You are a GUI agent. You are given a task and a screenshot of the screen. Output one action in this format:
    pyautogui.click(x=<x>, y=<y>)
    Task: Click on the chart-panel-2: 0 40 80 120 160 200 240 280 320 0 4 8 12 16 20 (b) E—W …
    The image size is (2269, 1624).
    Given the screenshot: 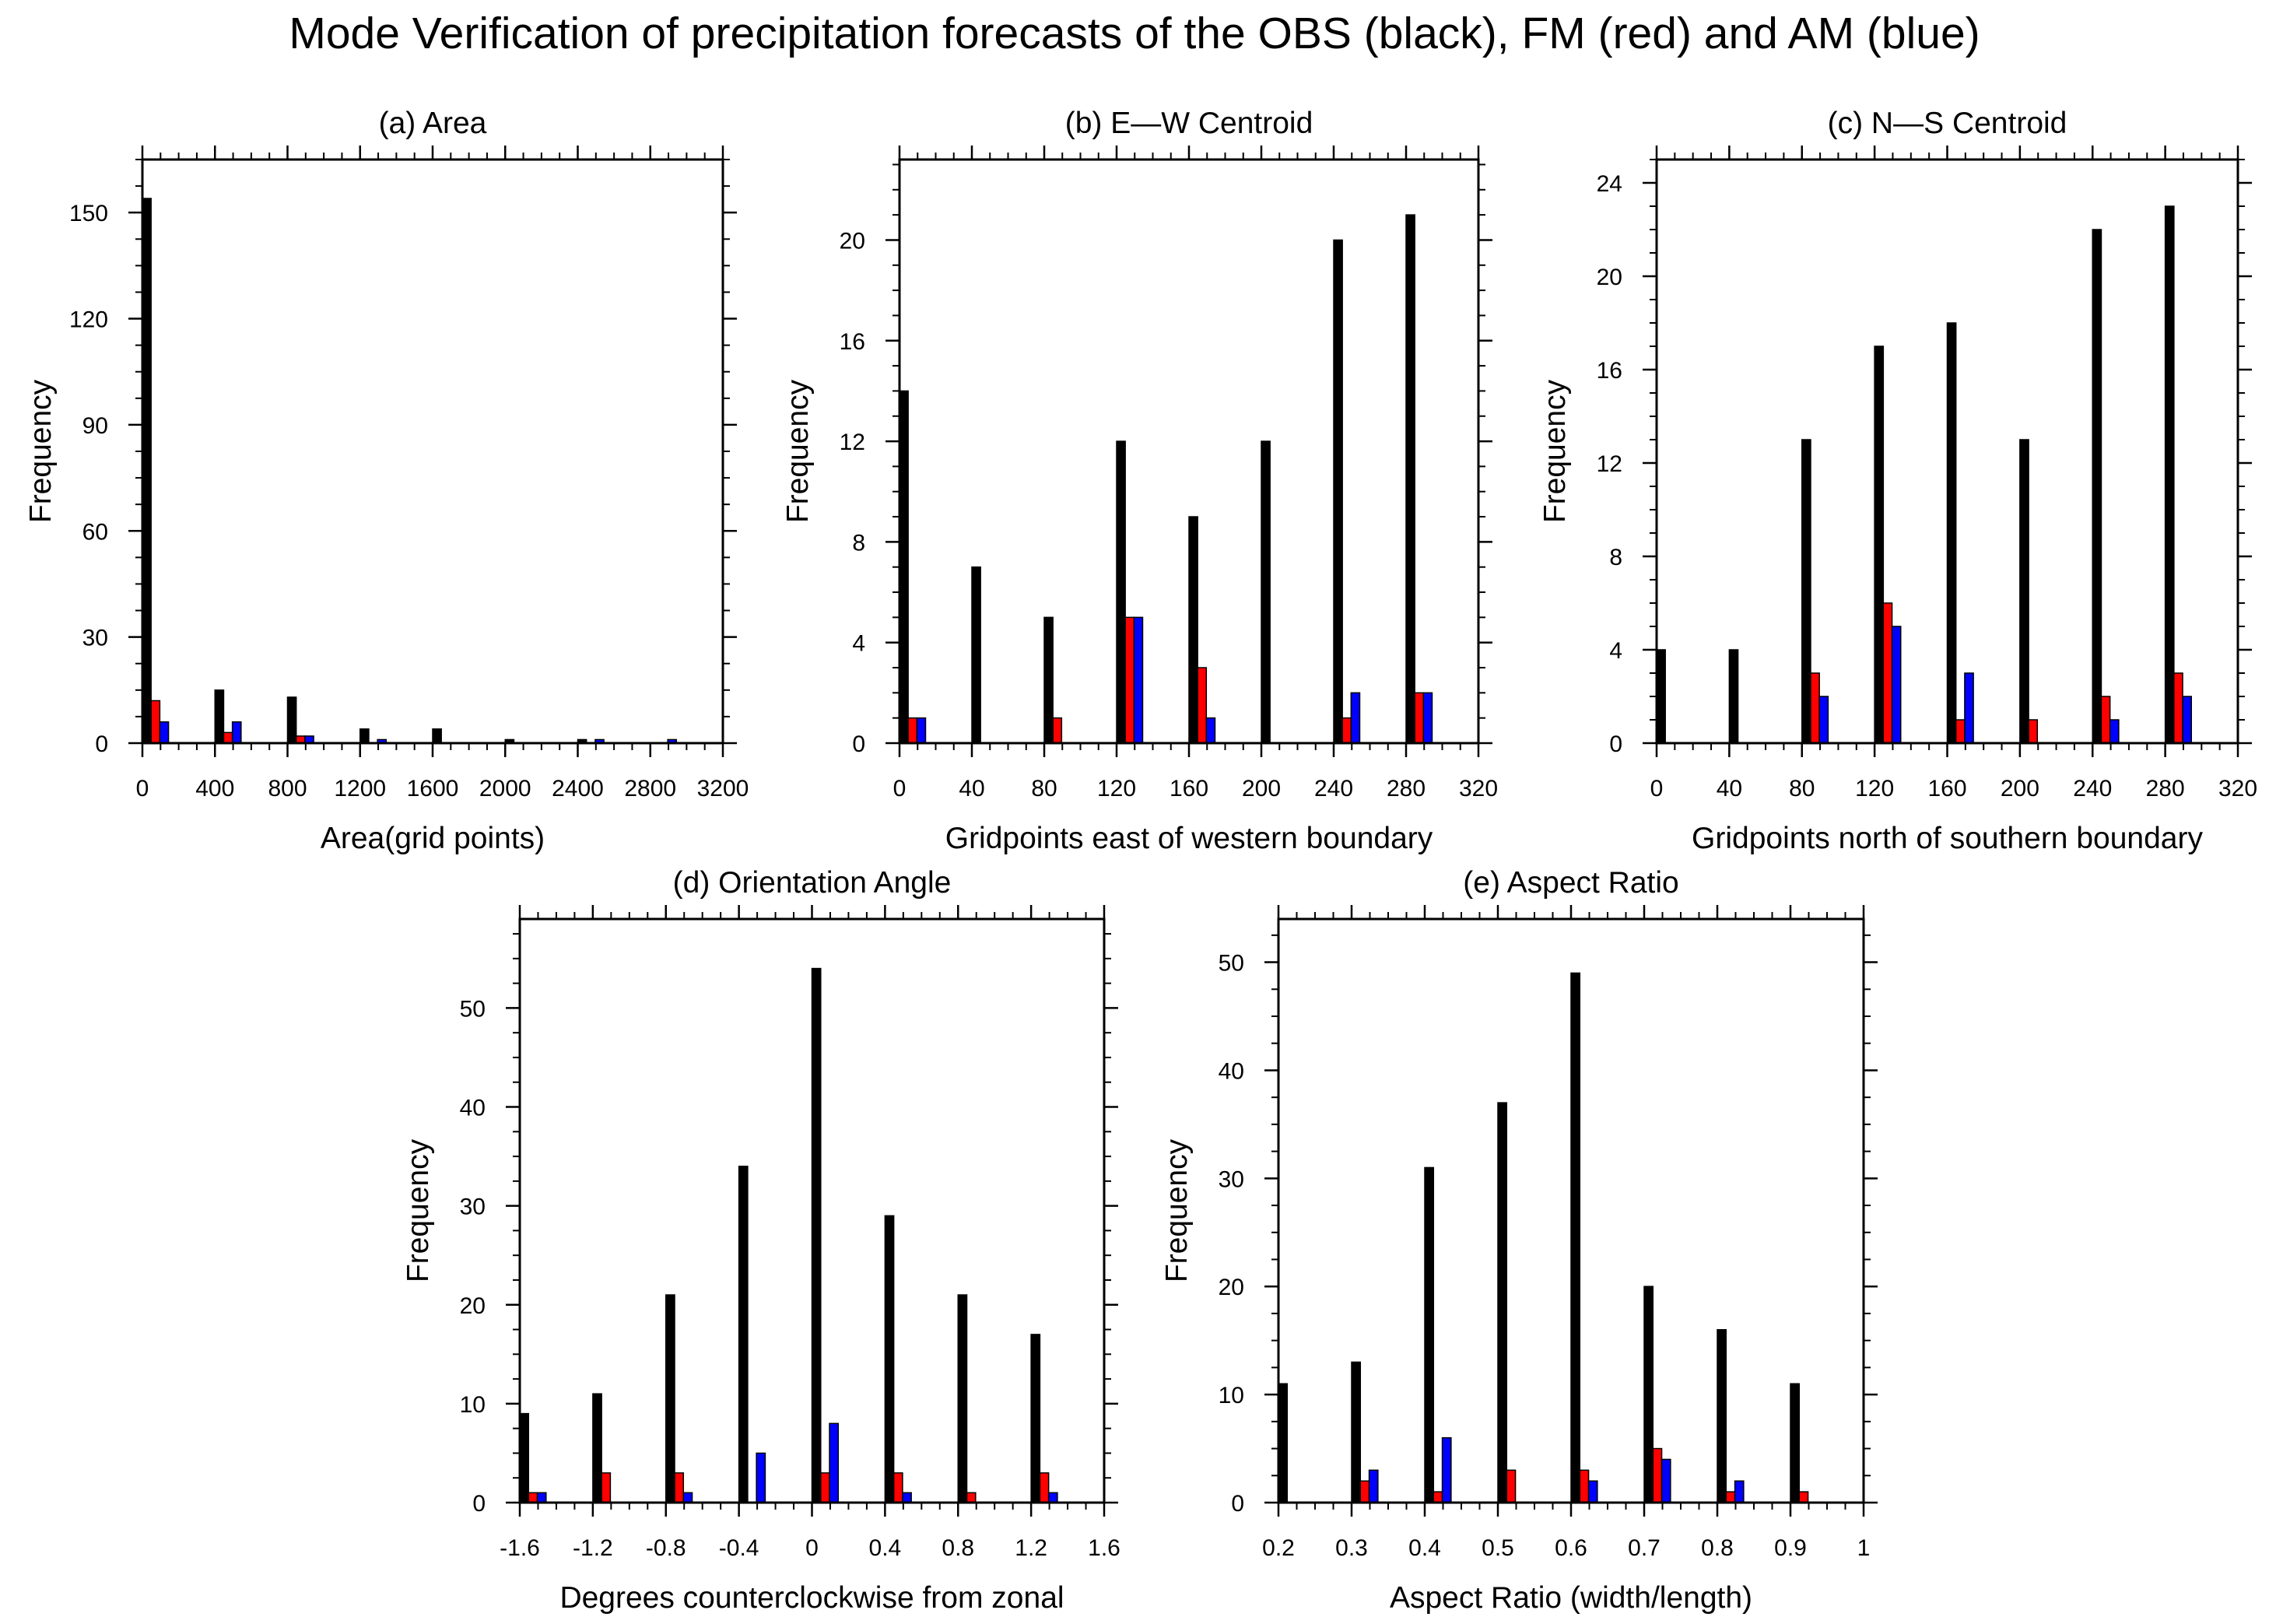 What is the action you would take?
    pyautogui.click(x=1139, y=481)
    